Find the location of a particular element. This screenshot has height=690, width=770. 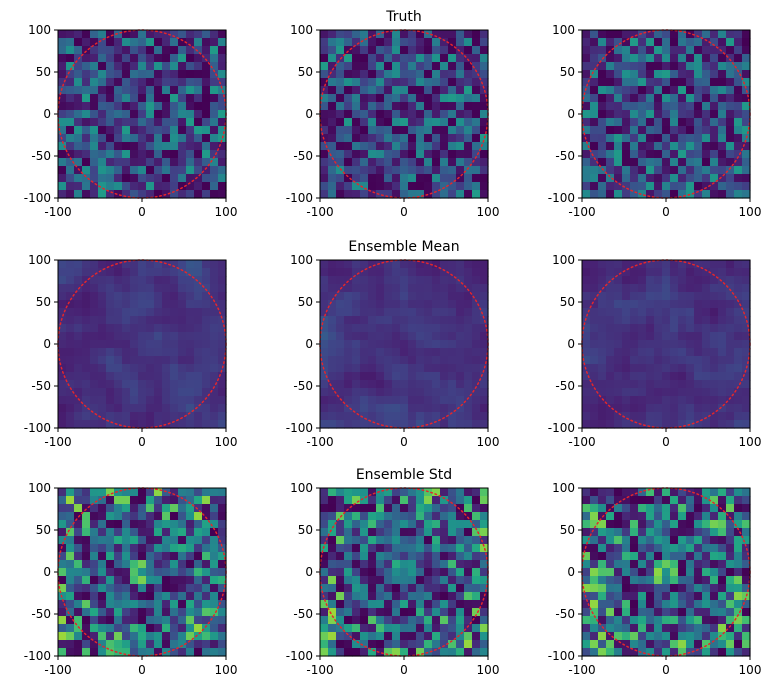

y-tick-label: 0 is located at coordinates (47, 572).